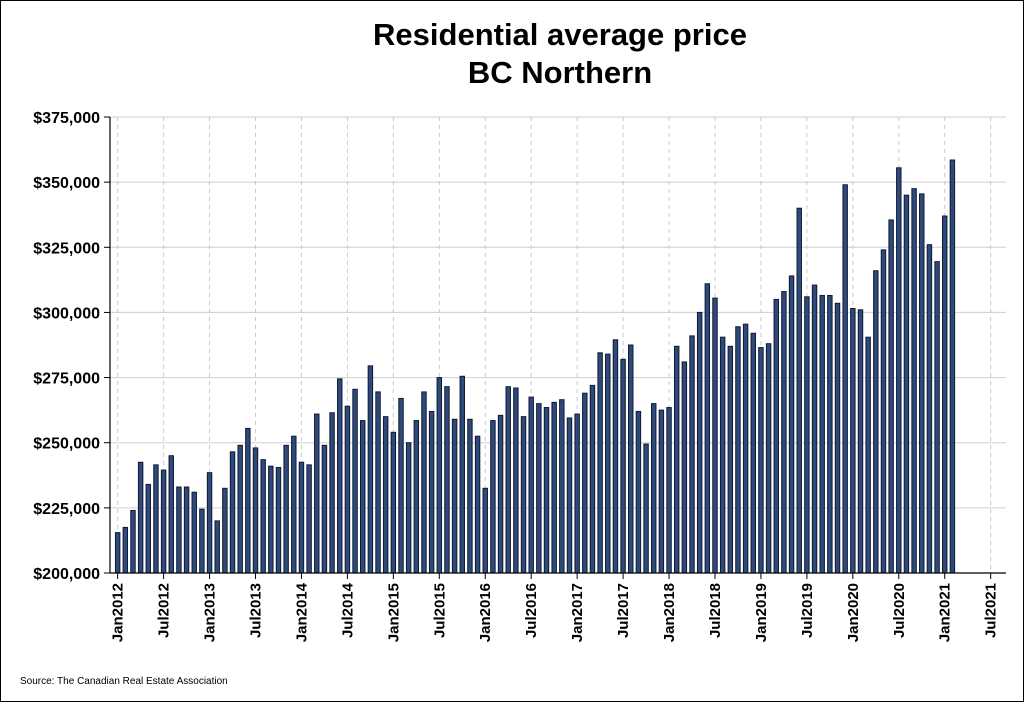 The image size is (1024, 702). What do you see at coordinates (945, 612) in the screenshot?
I see `x-tick-label: Jan2021` at bounding box center [945, 612].